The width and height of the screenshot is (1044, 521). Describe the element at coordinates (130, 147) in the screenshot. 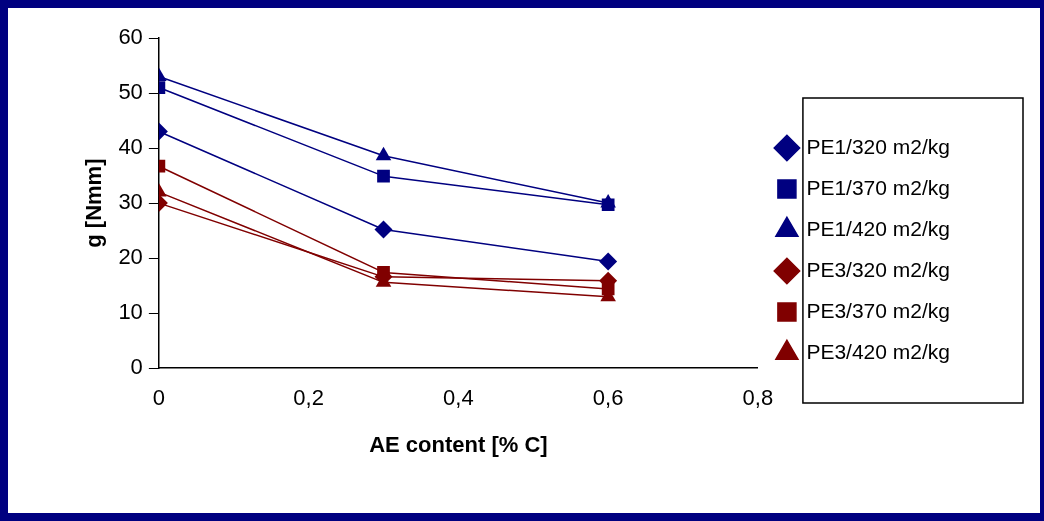

I see `y-tick-label: 40` at that location.